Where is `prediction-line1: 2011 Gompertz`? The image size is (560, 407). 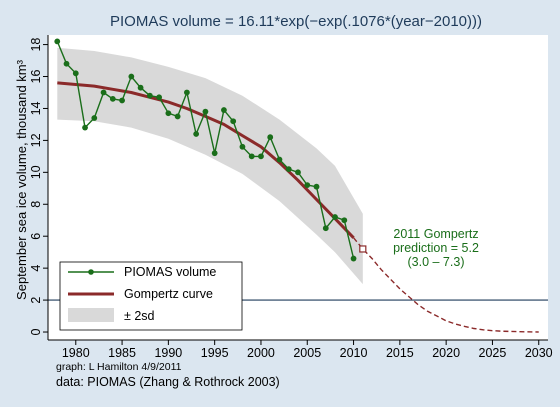 prediction-line1: 2011 Gompertz is located at coordinates (435, 234).